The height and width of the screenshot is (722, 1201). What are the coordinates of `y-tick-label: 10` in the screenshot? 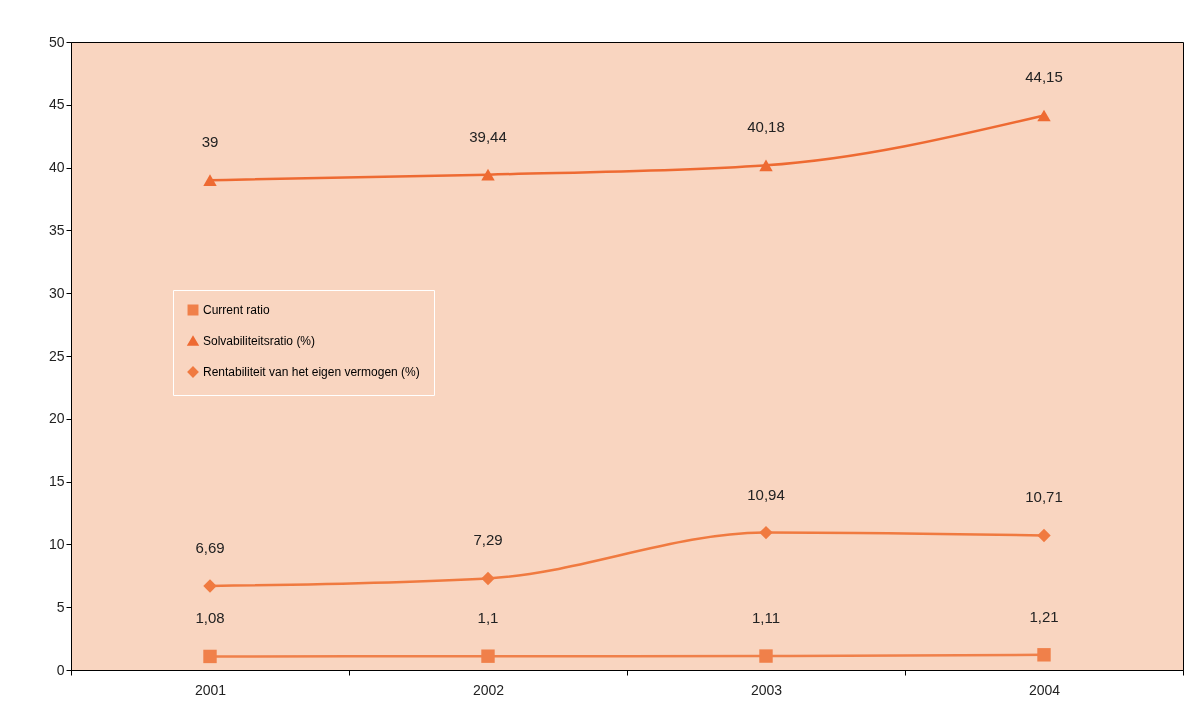 It's located at (56, 543).